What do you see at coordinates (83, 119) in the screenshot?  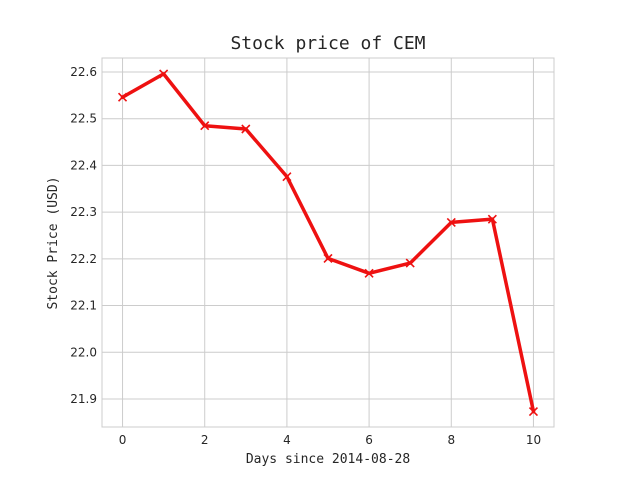 I see `y-tick-label: 22.5` at bounding box center [83, 119].